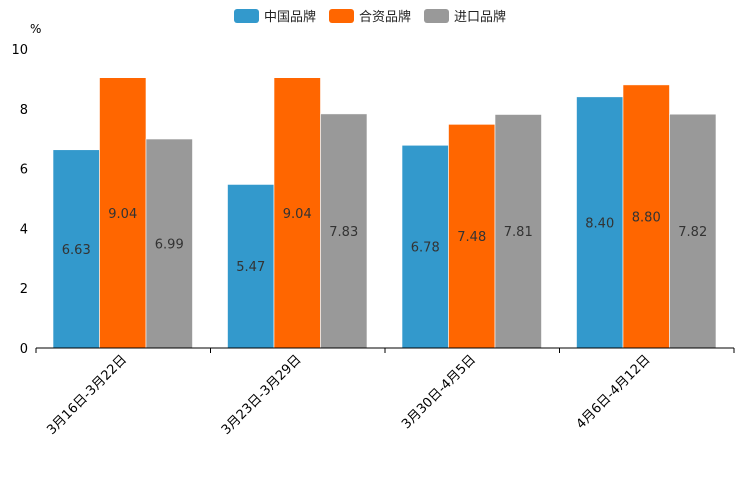  Describe the element at coordinates (439, 392) in the screenshot. I see `x-category-label: 3月30日-4月5日` at that location.